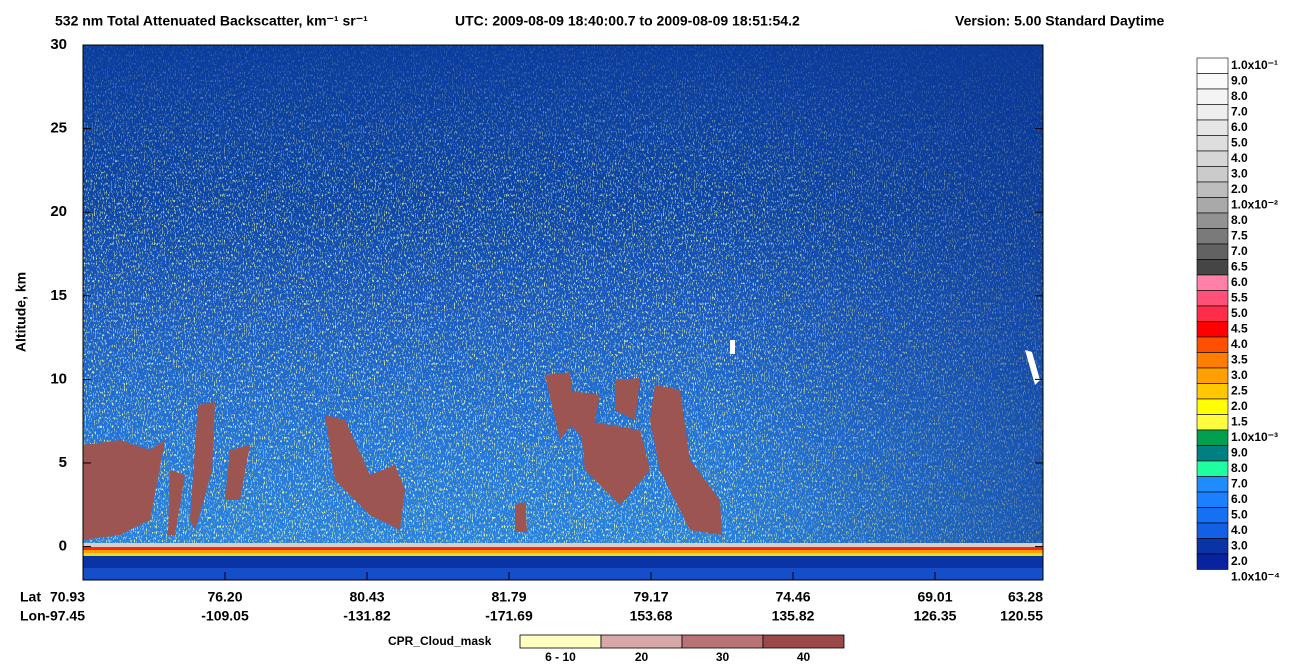 The height and width of the screenshot is (667, 1300). Describe the element at coordinates (1254, 437) in the screenshot. I see `colorbar-label: 1.0x10⁻³` at that location.